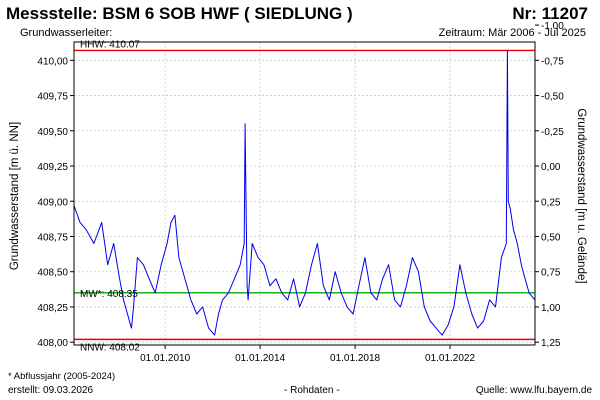 The width and height of the screenshot is (600, 400). What do you see at coordinates (179, 13) in the screenshot?
I see `chart-title: Messstelle: BSM 6 SOB HWF ( SIEDLUNG )` at bounding box center [179, 13].